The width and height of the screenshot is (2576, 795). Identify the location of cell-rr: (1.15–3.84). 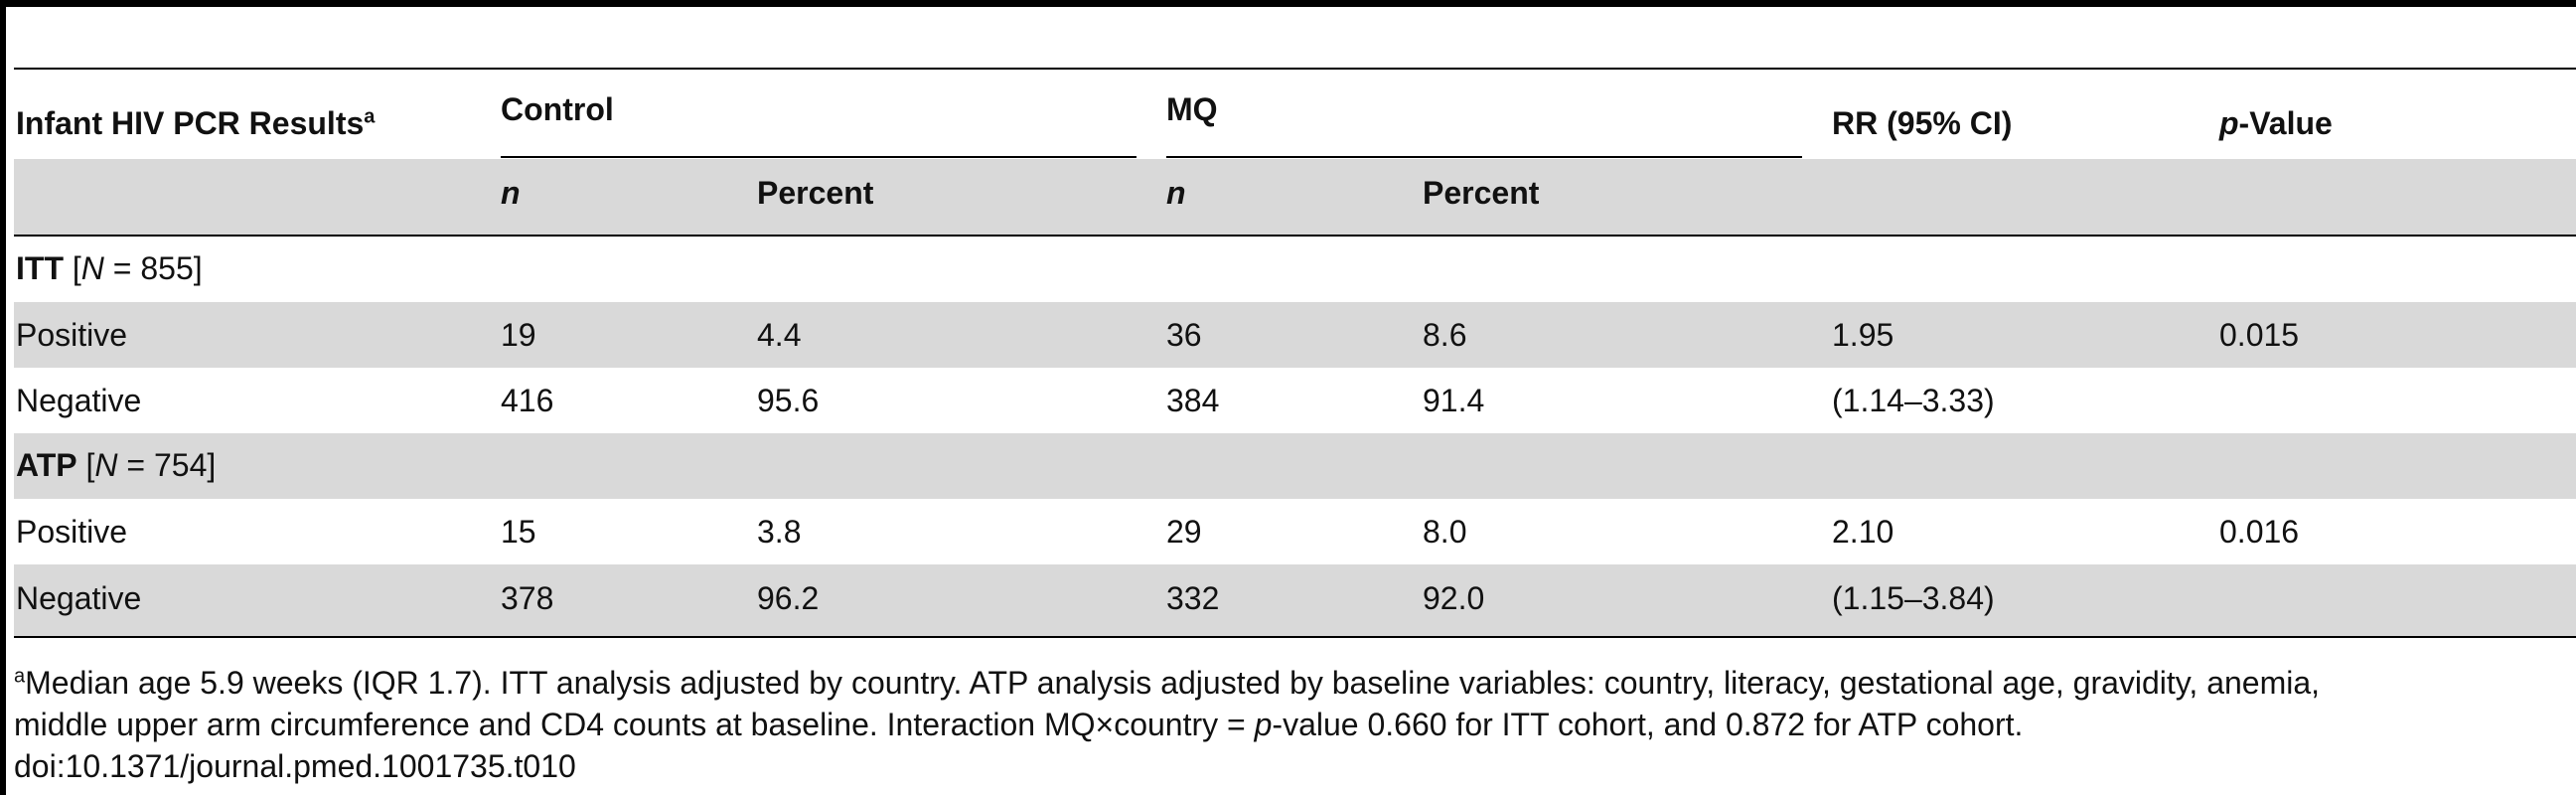
(1914, 598).